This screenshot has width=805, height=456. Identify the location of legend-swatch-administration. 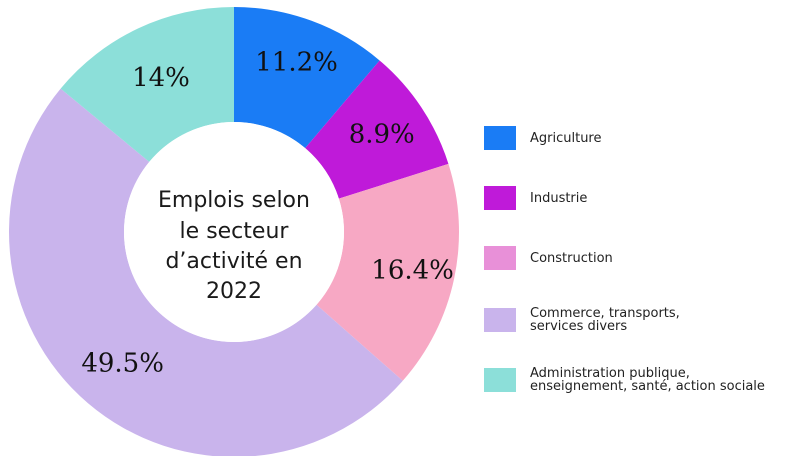
(500, 380).